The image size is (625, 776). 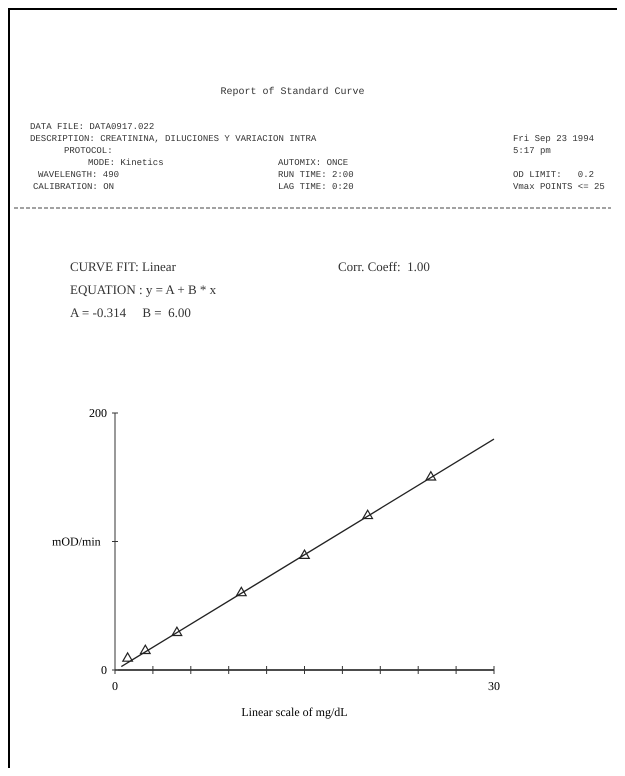 I want to click on text: AUTOMIX: ONCE, so click(x=313, y=163).